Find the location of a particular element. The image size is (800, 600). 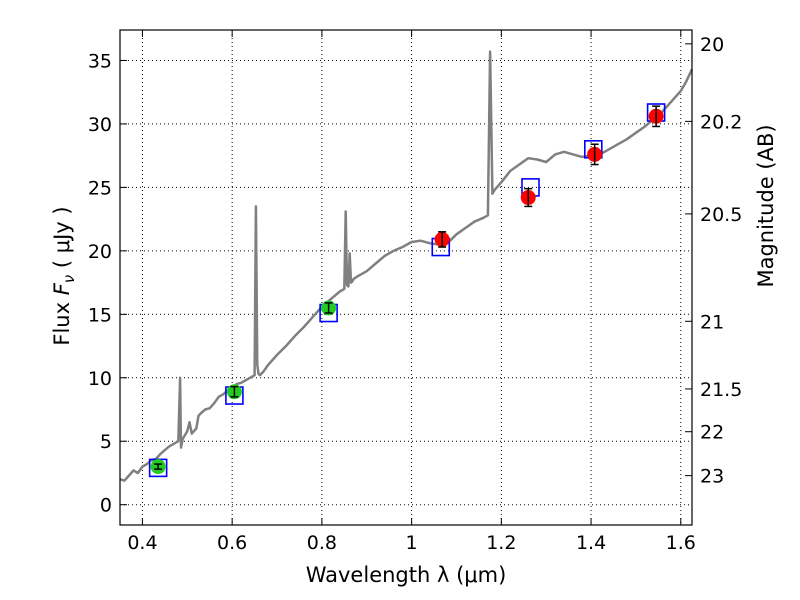

y2-axis-label: Magnitude (AB) is located at coordinates (766, 205).